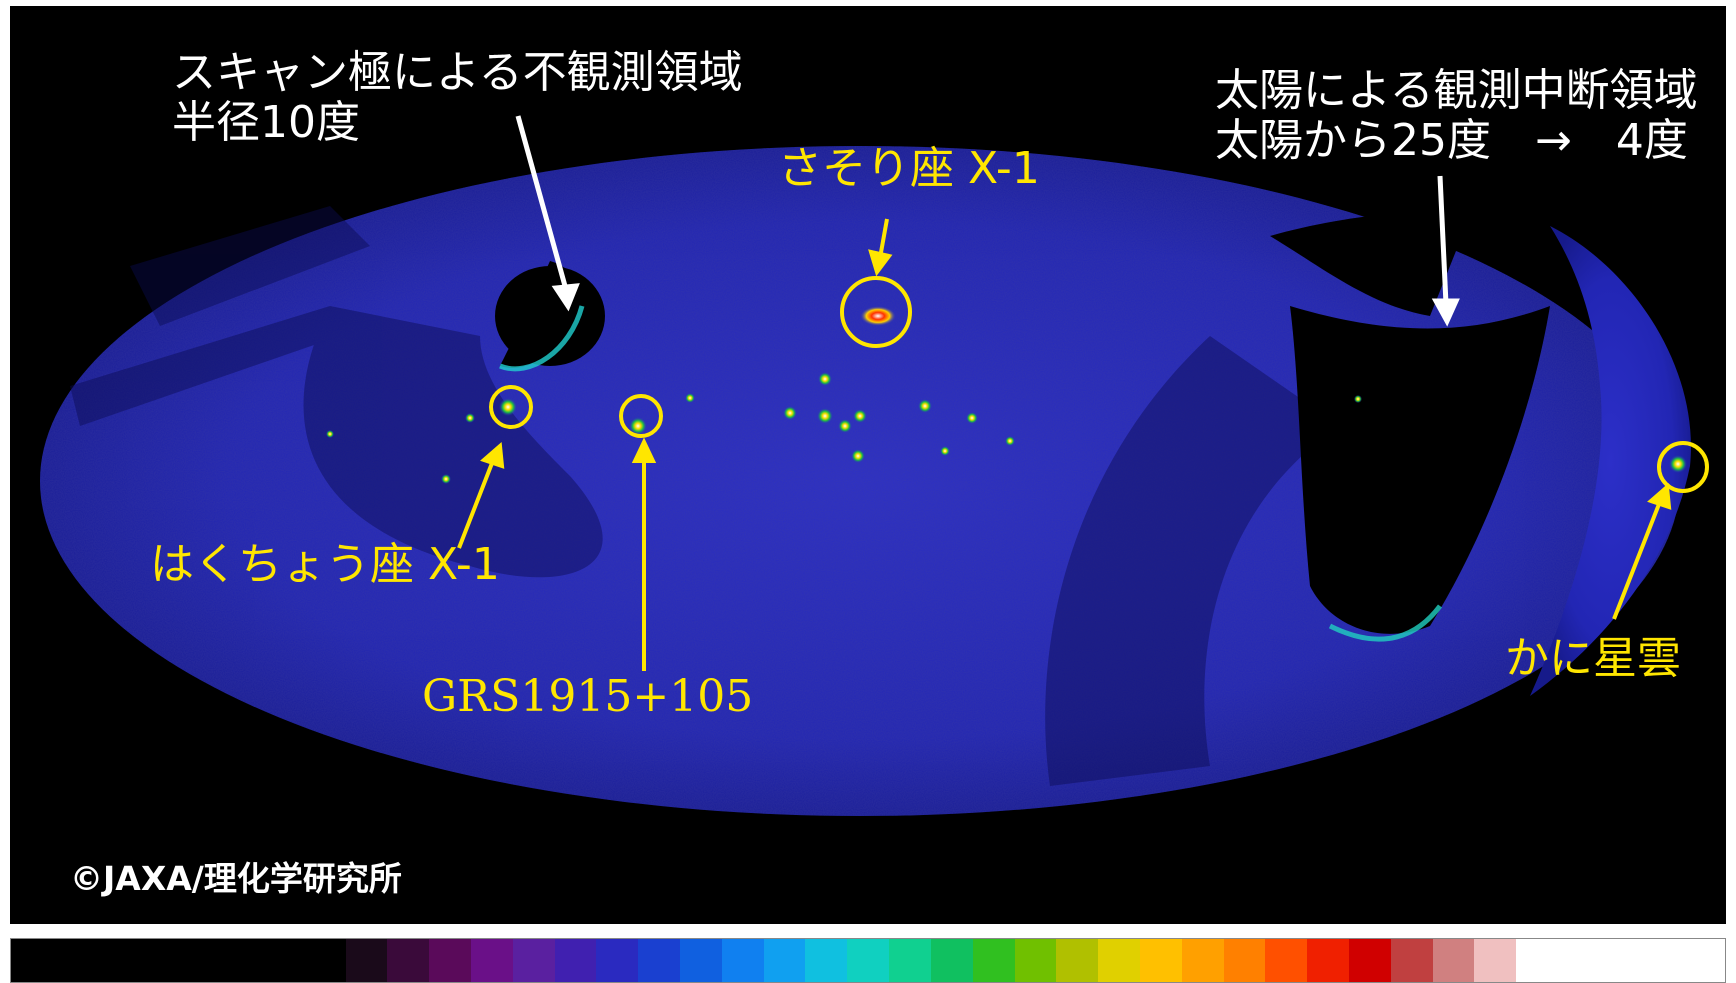 The height and width of the screenshot is (983, 1736). Describe the element at coordinates (236, 878) in the screenshot. I see `copyright-text: ©JAXA/理化学研究所` at that location.